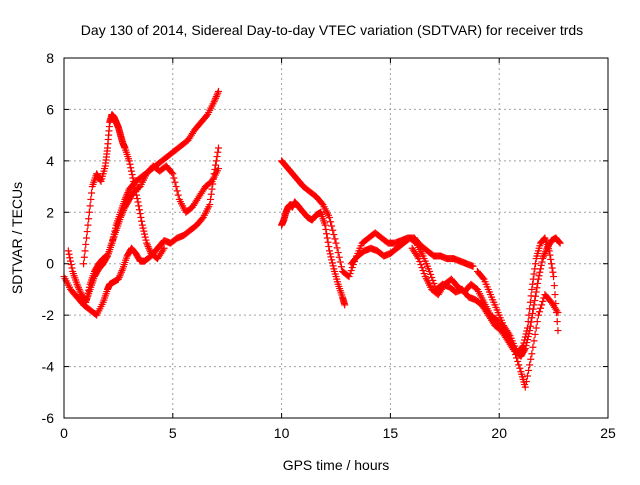  What do you see at coordinates (50, 264) in the screenshot?
I see `y-tick-label: 0` at bounding box center [50, 264].